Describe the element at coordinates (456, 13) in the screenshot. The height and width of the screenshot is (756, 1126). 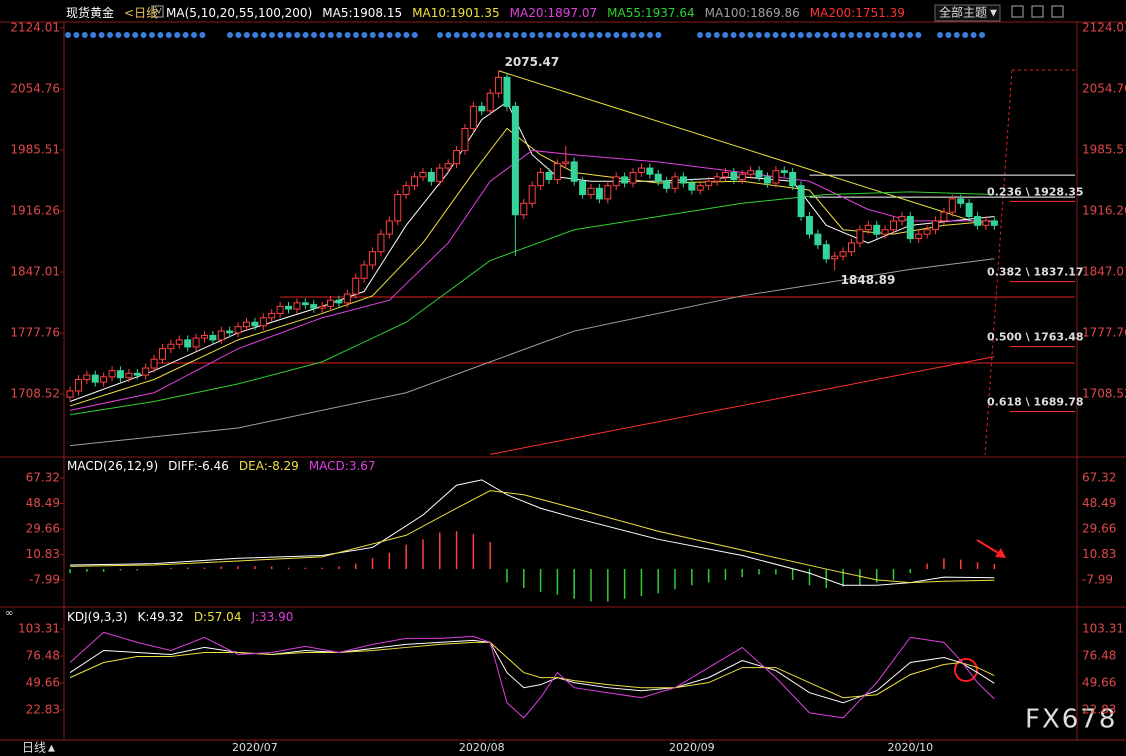
I see `legend-entry: MA10:1901.35` at that location.